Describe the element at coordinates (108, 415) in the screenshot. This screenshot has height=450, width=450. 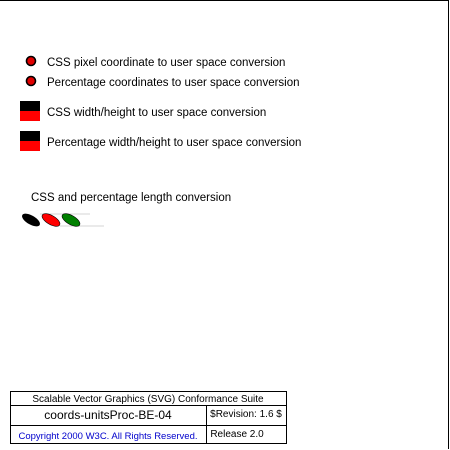
I see `test-id: coords-unitsProc-BE-04` at that location.